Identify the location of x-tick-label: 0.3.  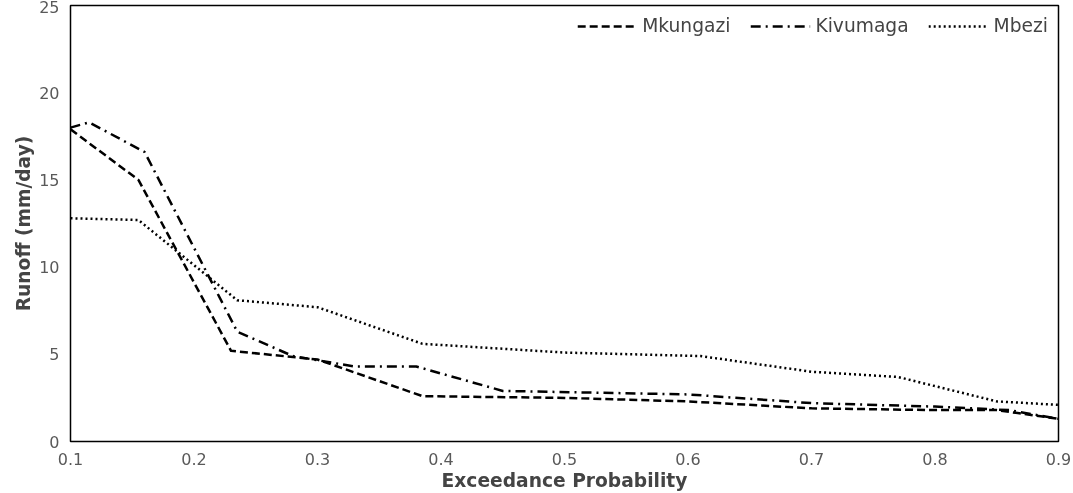
(317, 459).